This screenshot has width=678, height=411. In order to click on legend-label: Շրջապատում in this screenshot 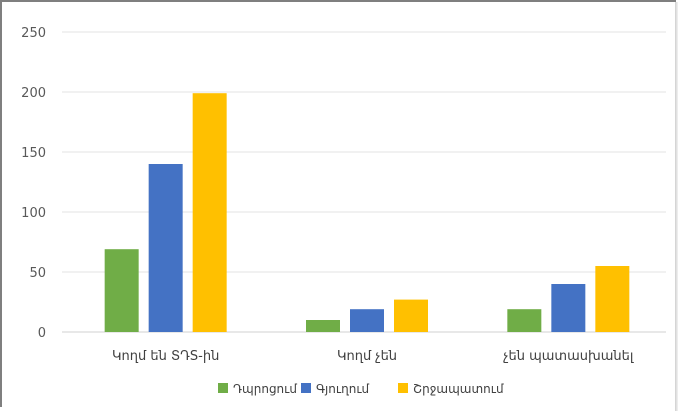, I will do `click(458, 389)`.